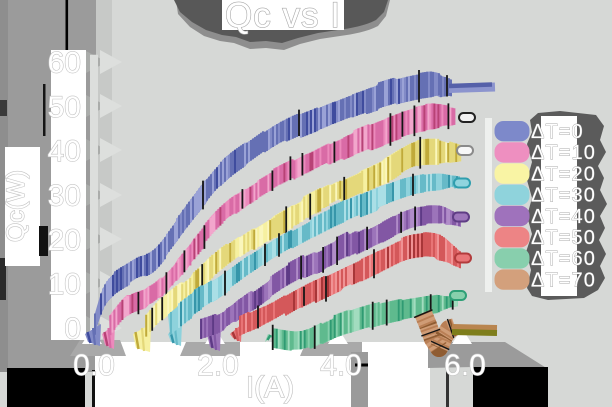 The height and width of the screenshot is (407, 612). What do you see at coordinates (16, 206) in the screenshot?
I see `svg-text: Qc(W)` at bounding box center [16, 206].